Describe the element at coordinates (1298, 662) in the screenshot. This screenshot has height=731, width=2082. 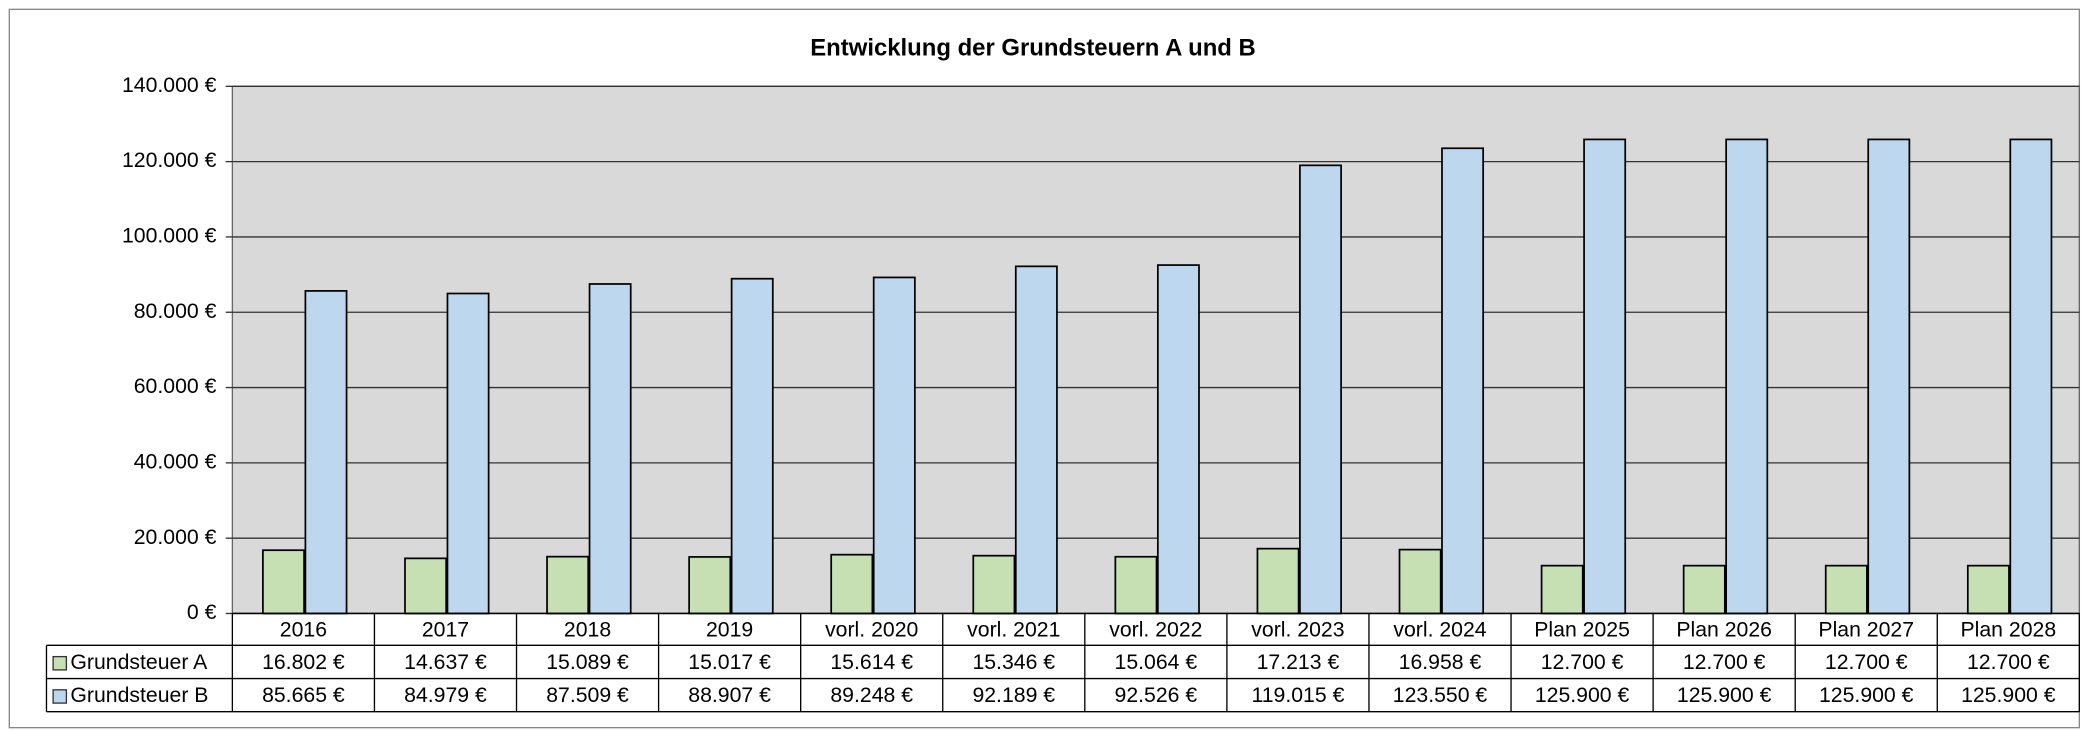
I see `data-label: 17.213 €` at that location.